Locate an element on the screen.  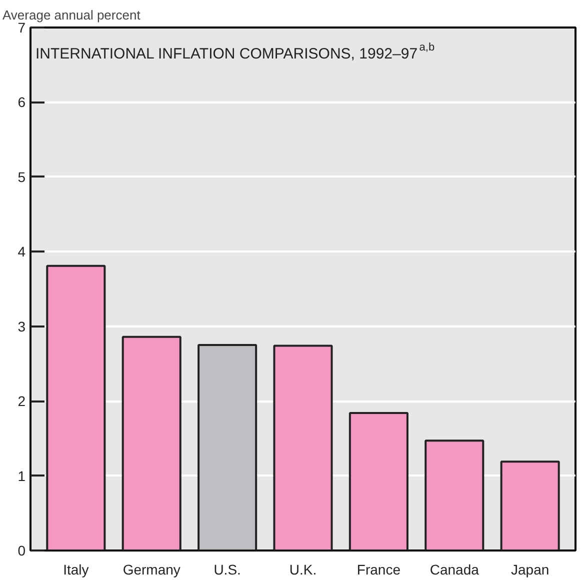
y-tick-label: 7 is located at coordinates (22, 28).